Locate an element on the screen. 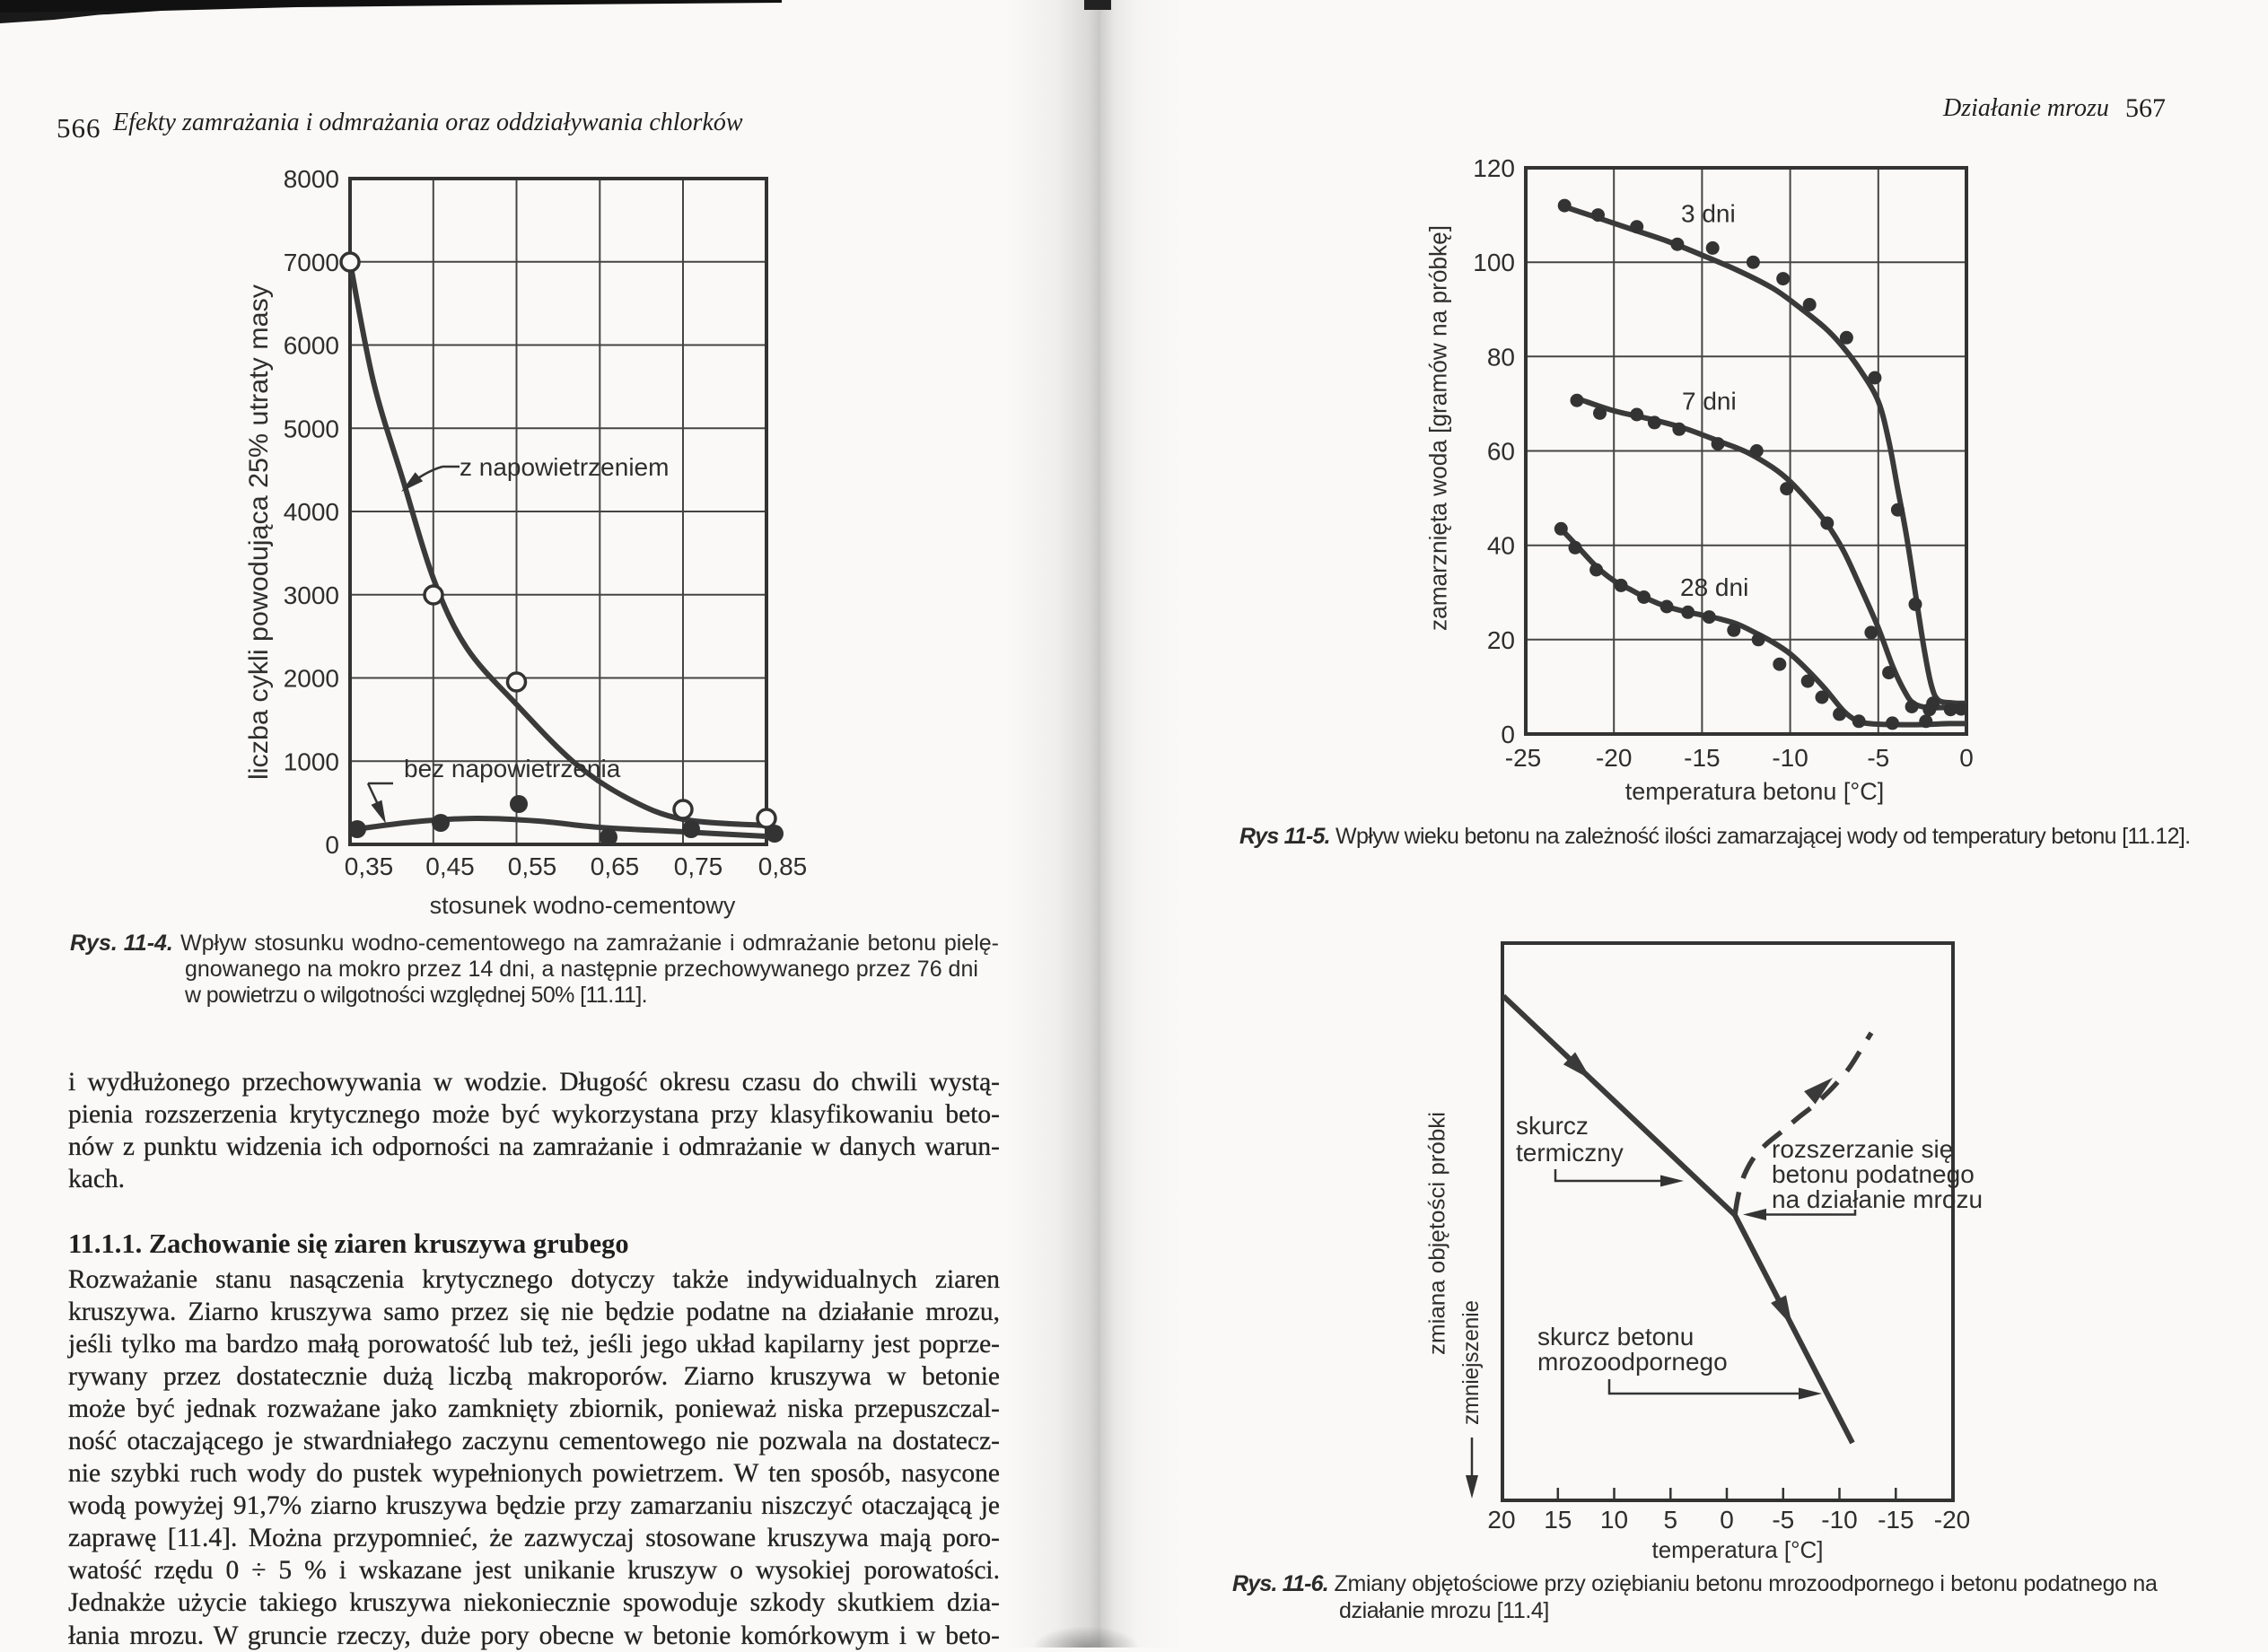  svg-text: 7 dni is located at coordinates (1709, 401).